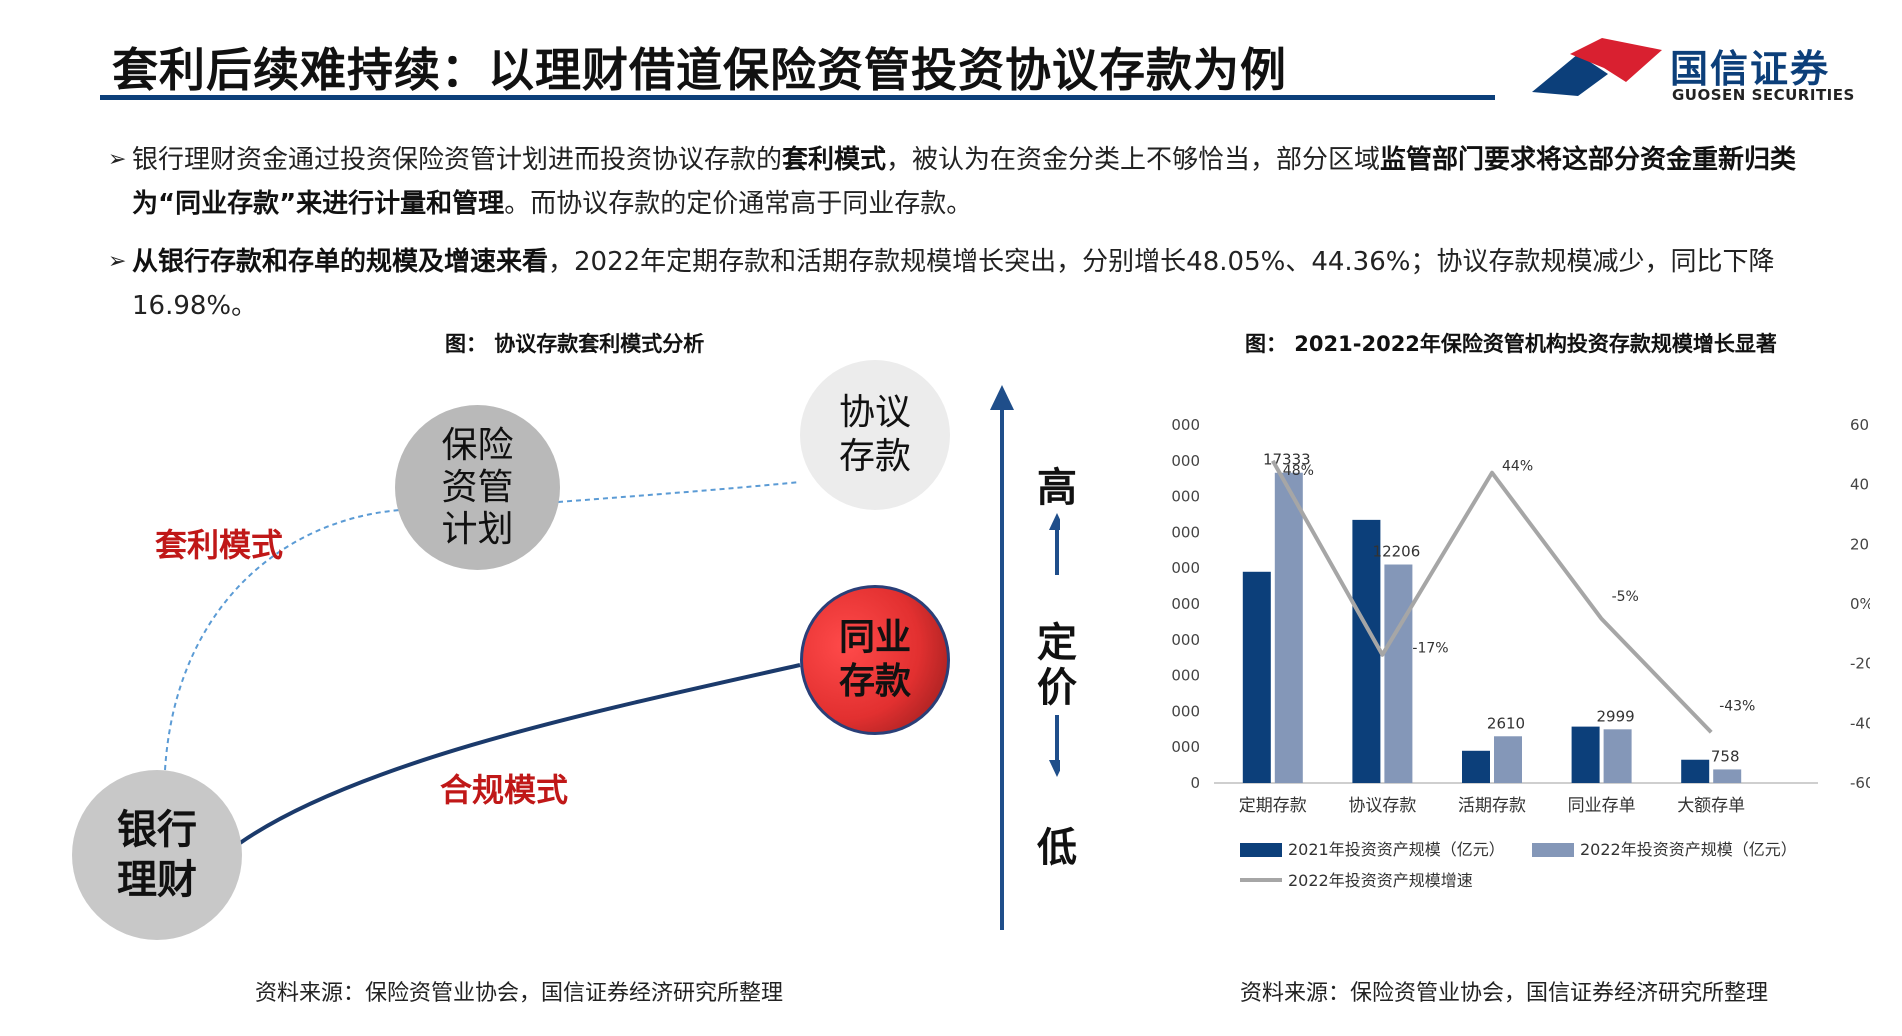  What do you see at coordinates (1860, 664) in the screenshot?
I see `y-right-tick-label: -20%` at bounding box center [1860, 664].